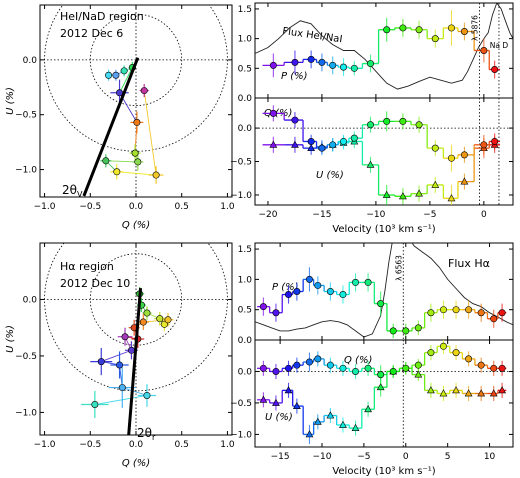  Describe the element at coordinates (294, 76) in the screenshot. I see `spec-top-p-label: P (%)` at that location.